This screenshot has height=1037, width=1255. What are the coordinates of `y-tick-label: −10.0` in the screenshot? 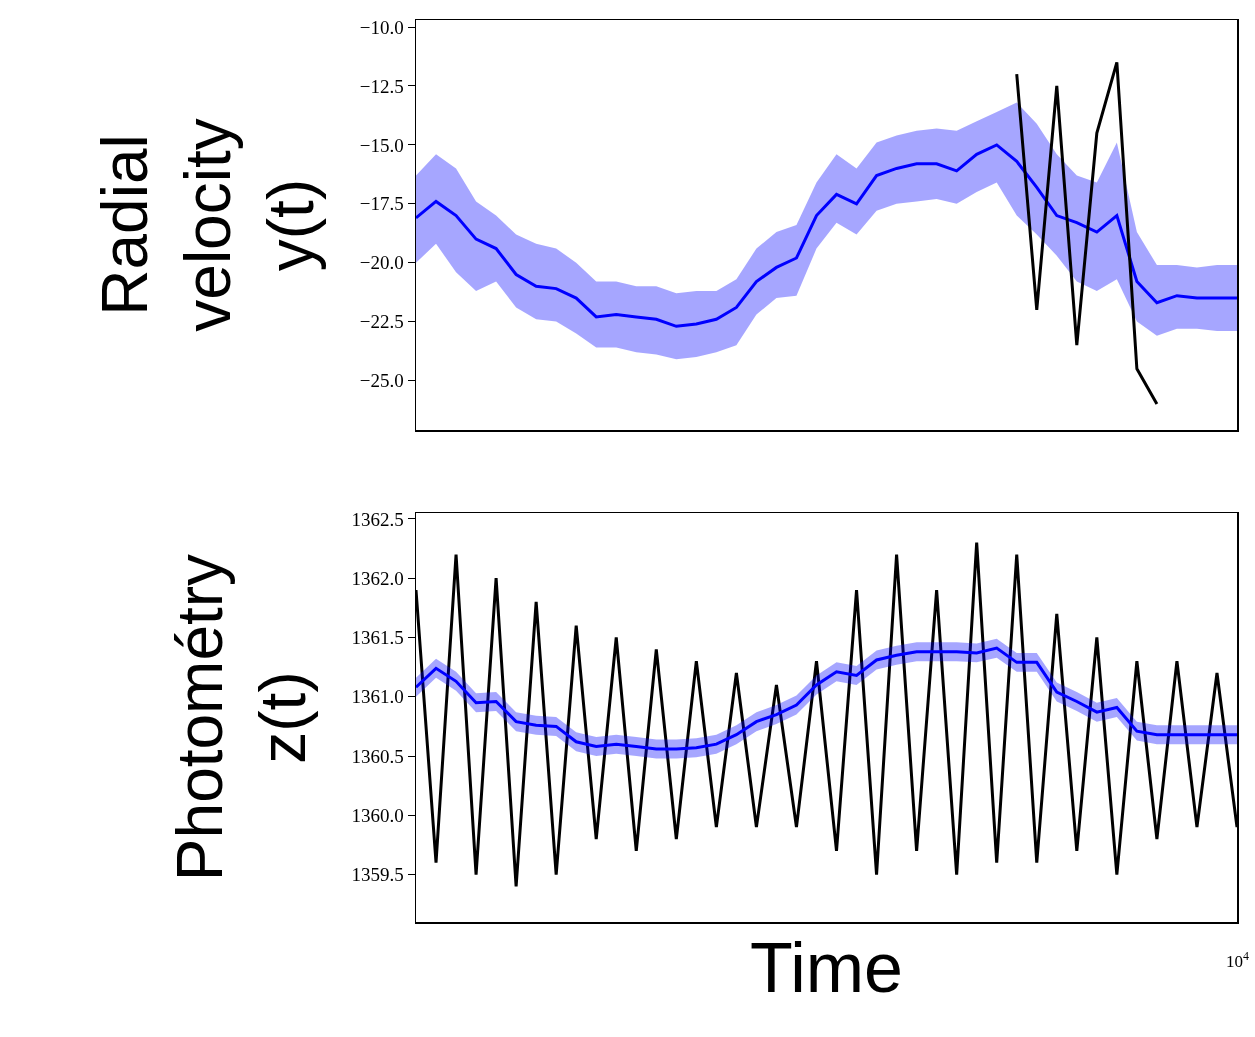 It's located at (381, 27).